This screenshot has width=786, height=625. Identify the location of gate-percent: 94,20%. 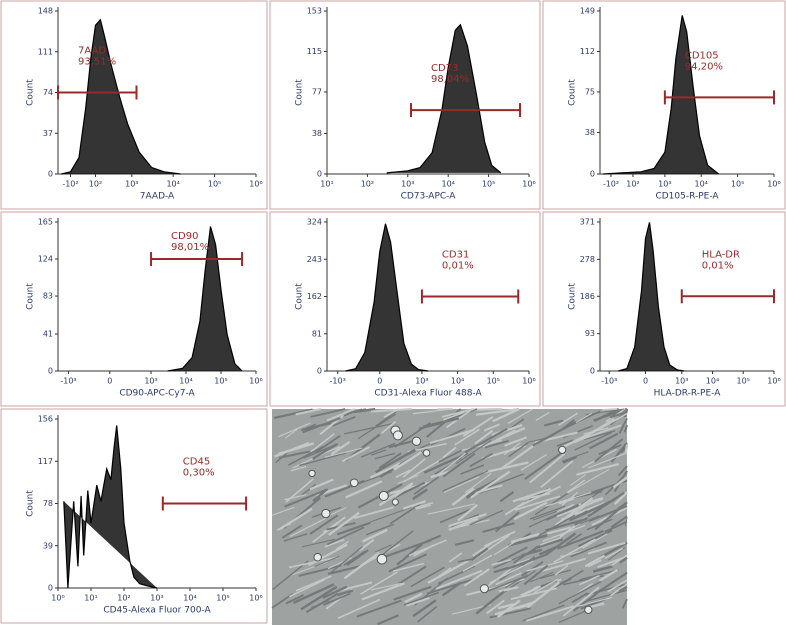
(704, 66).